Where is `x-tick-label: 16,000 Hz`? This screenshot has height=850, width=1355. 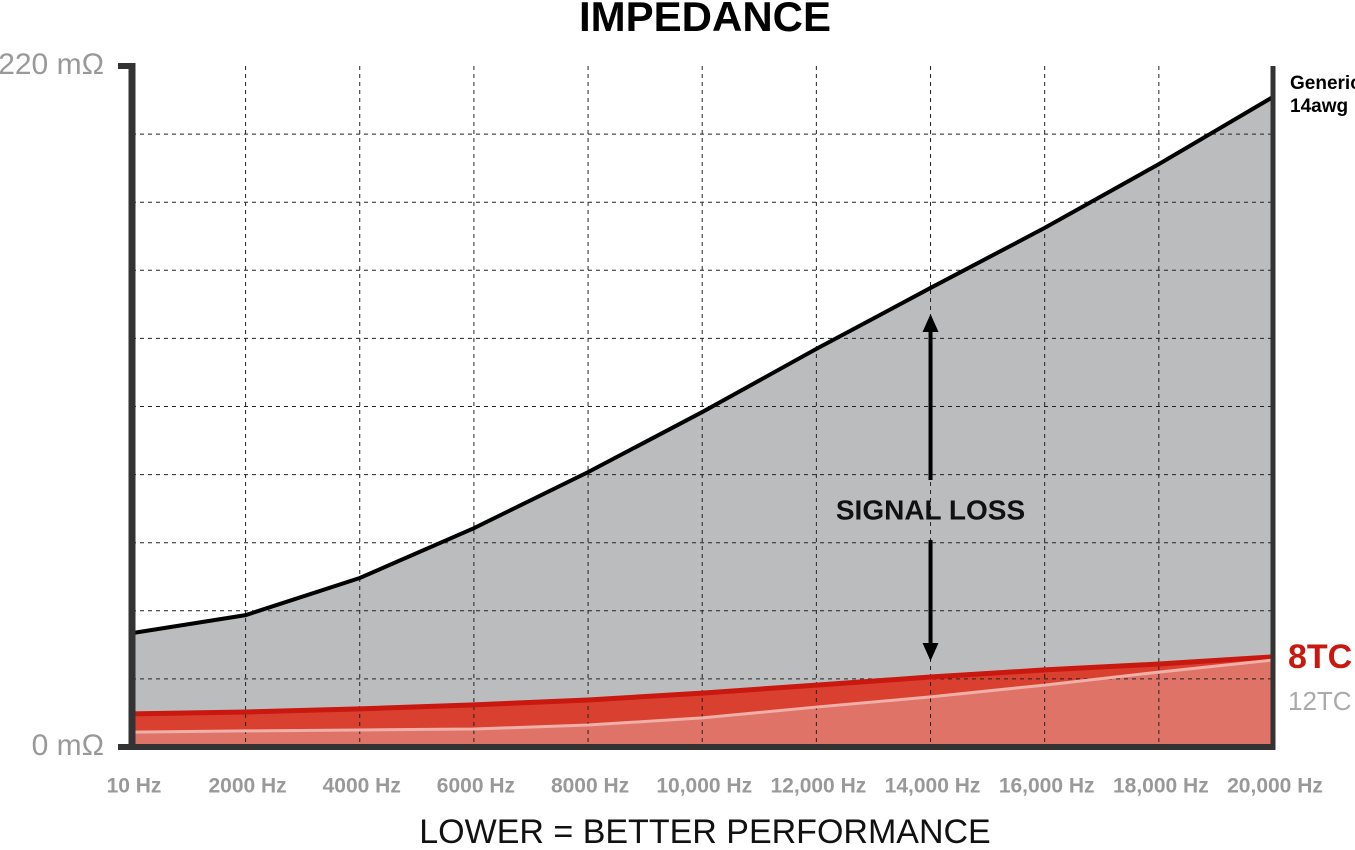 x-tick-label: 16,000 Hz is located at coordinates (1047, 786).